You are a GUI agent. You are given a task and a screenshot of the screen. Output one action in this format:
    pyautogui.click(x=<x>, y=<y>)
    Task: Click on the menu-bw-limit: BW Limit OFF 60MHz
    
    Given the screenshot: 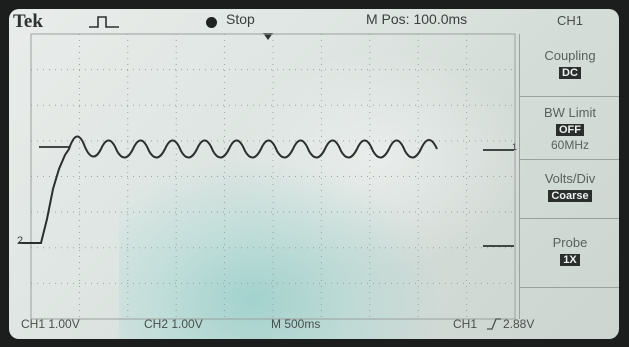 What is the action you would take?
    pyautogui.click(x=569, y=128)
    